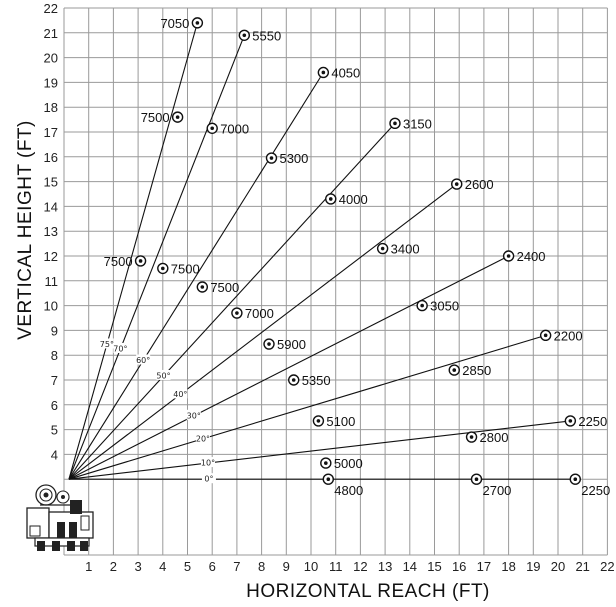 This screenshot has height=607, width=616. What do you see at coordinates (319, 450) in the screenshot?
I see `boom-line` at bounding box center [319, 450].